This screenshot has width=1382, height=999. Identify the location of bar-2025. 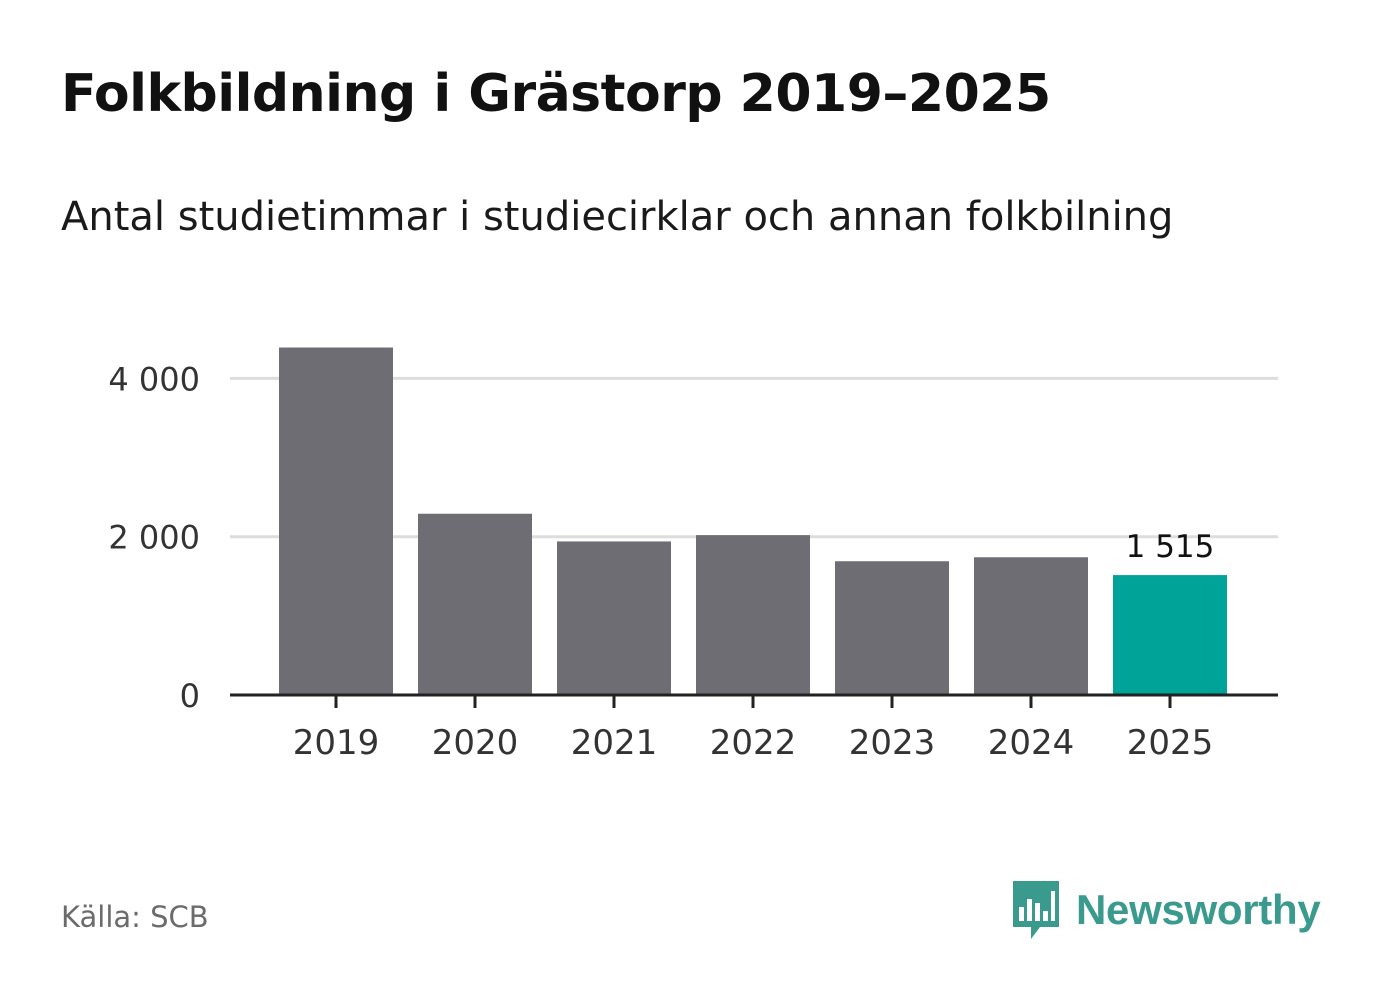
(1170, 635).